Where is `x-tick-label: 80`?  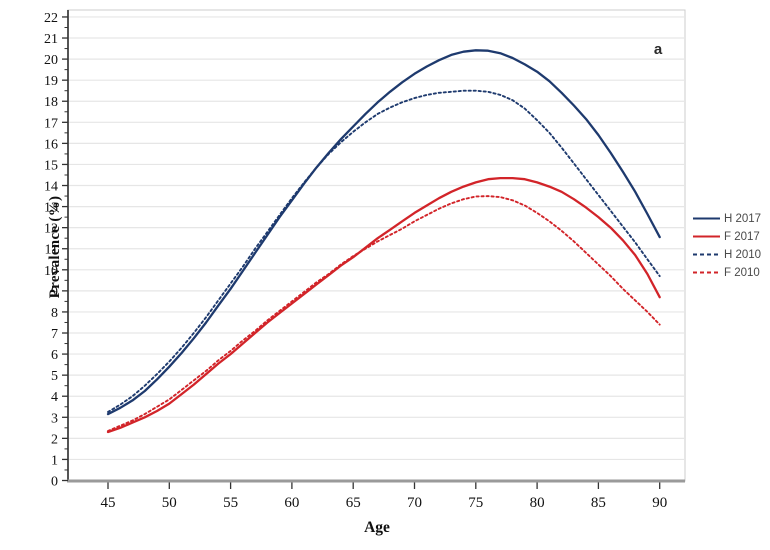
x-tick-label: 80 is located at coordinates (537, 503).